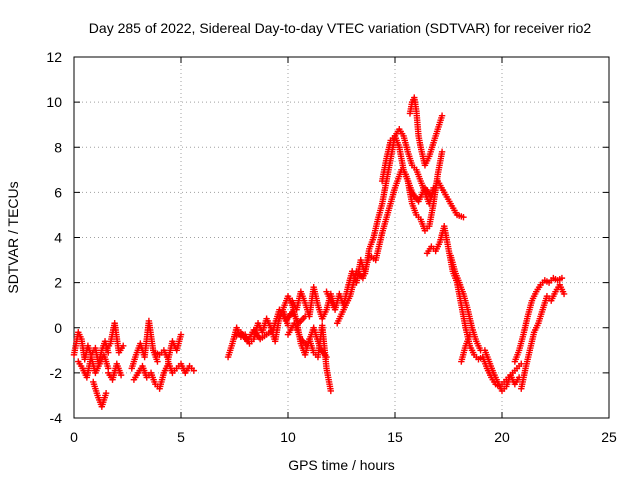 This screenshot has height=480, width=640. I want to click on y-tick-label: -4, so click(56, 418).